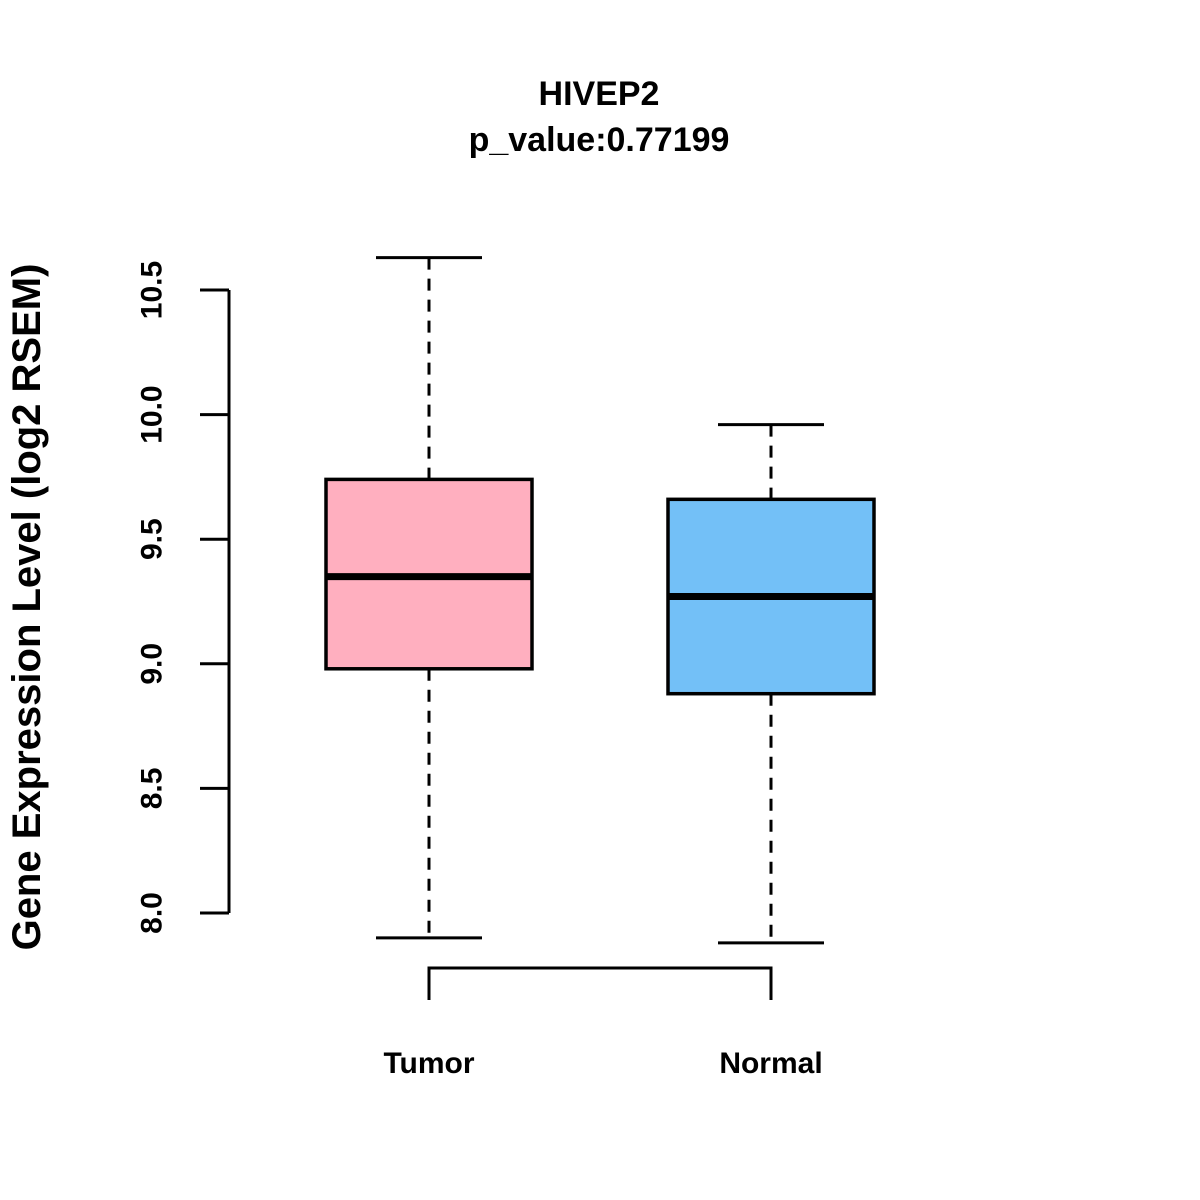 This screenshot has height=1200, width=1200. Describe the element at coordinates (183, 597) in the screenshot. I see `y-axis: 8.0 8.5 9.0 9.5 10.0 10.5` at that location.